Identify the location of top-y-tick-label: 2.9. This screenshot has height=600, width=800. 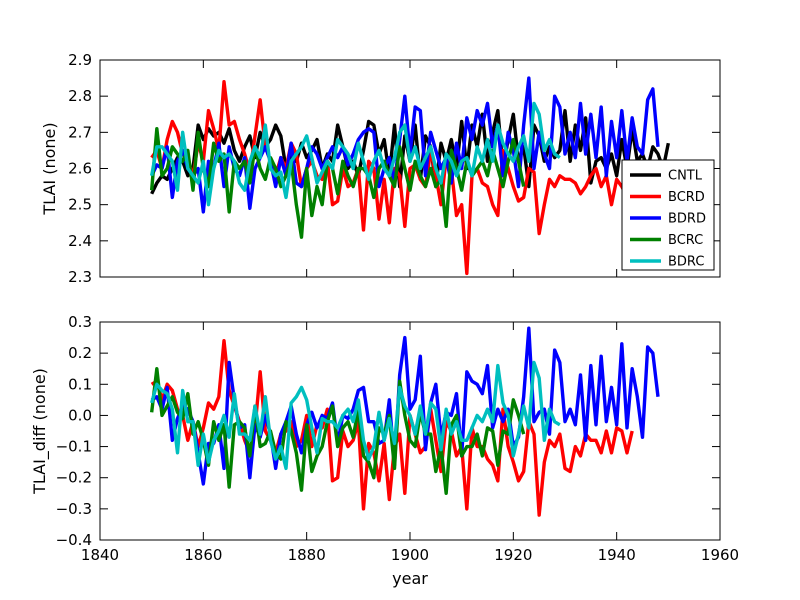
(80, 60).